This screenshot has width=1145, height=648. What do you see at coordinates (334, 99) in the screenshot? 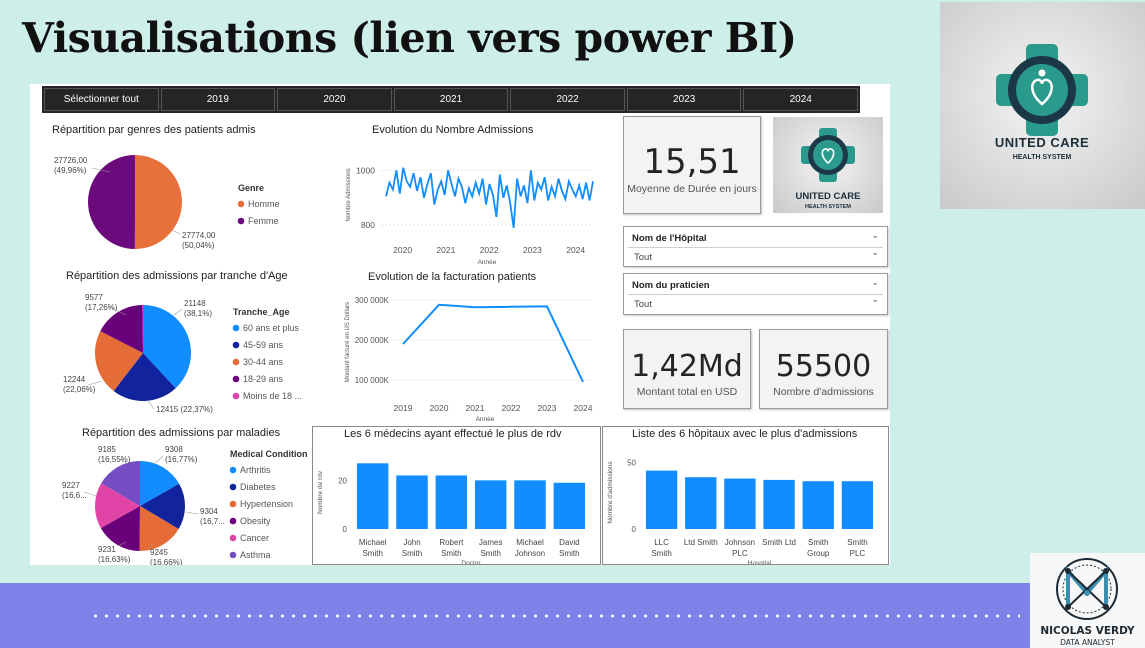
I see `slicer-year-2020: 2020` at bounding box center [334, 99].